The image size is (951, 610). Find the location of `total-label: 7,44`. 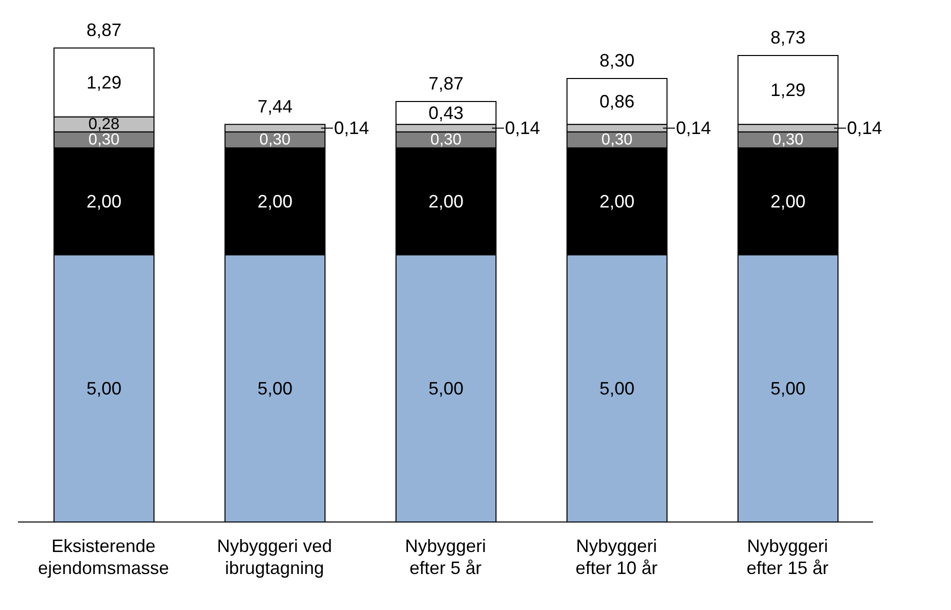

total-label: 7,44 is located at coordinates (275, 106).